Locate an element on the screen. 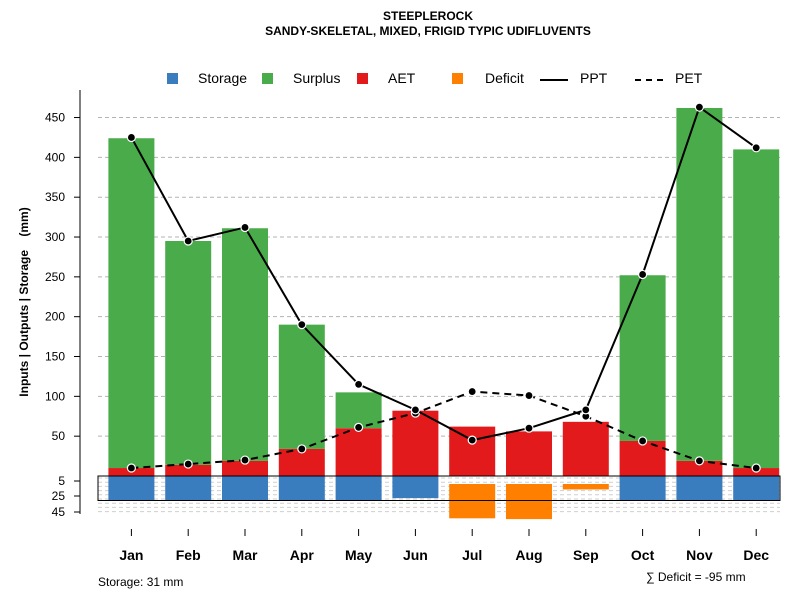 The image size is (800, 600). y-tick-label-100: 100 is located at coordinates (55, 396).